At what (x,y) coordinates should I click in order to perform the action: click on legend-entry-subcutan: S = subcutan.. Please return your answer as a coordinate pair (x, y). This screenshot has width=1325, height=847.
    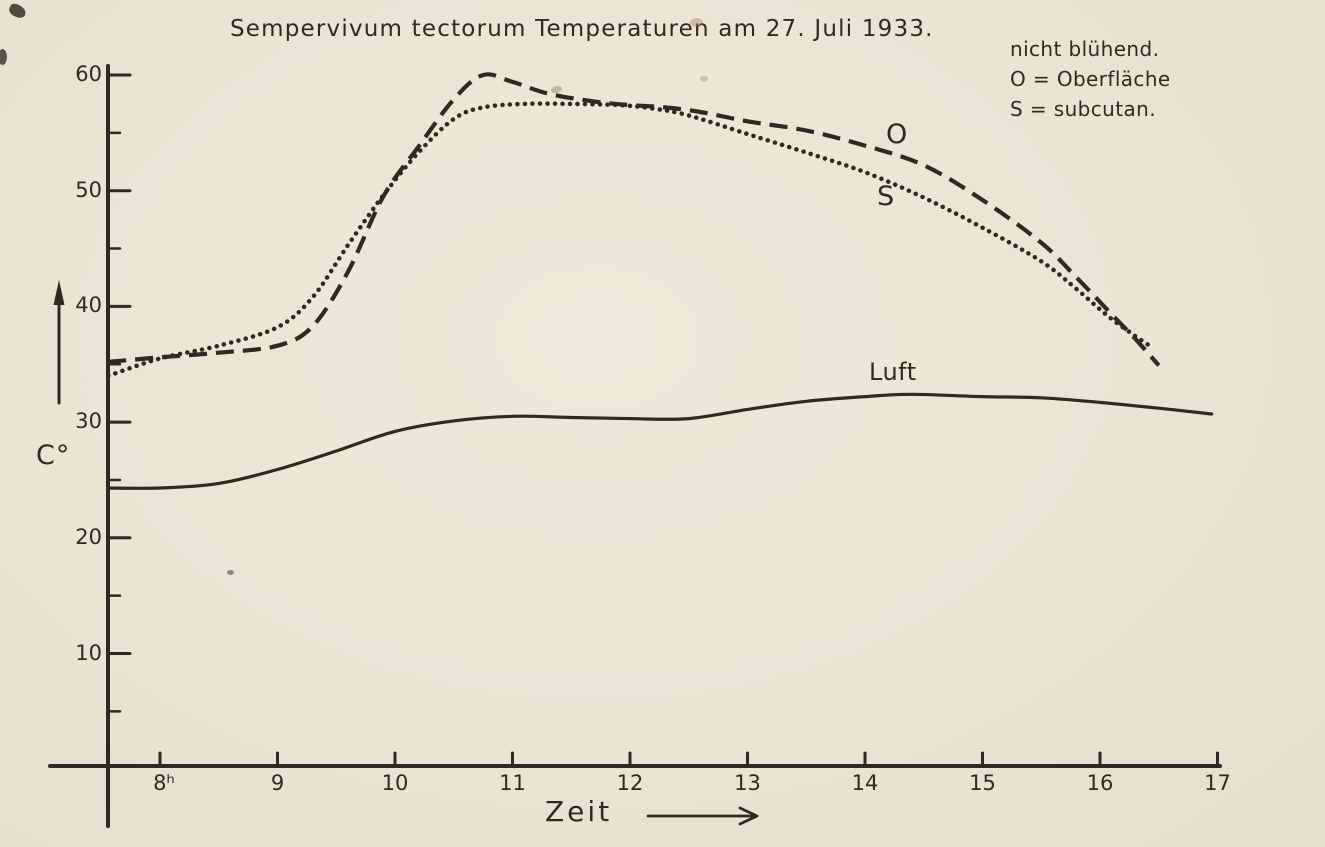
    Looking at the image, I should click on (1083, 109).